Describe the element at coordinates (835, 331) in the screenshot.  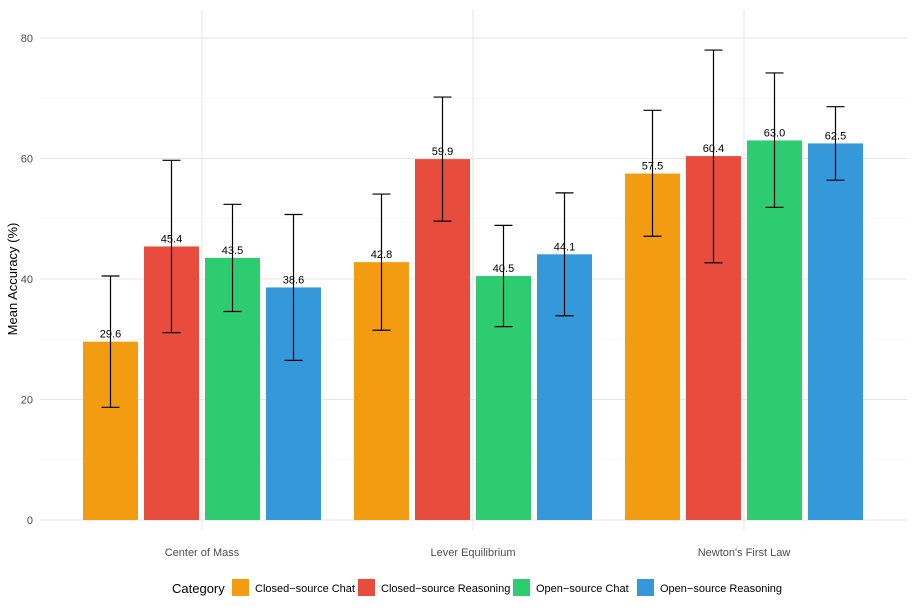
I see `bar` at that location.